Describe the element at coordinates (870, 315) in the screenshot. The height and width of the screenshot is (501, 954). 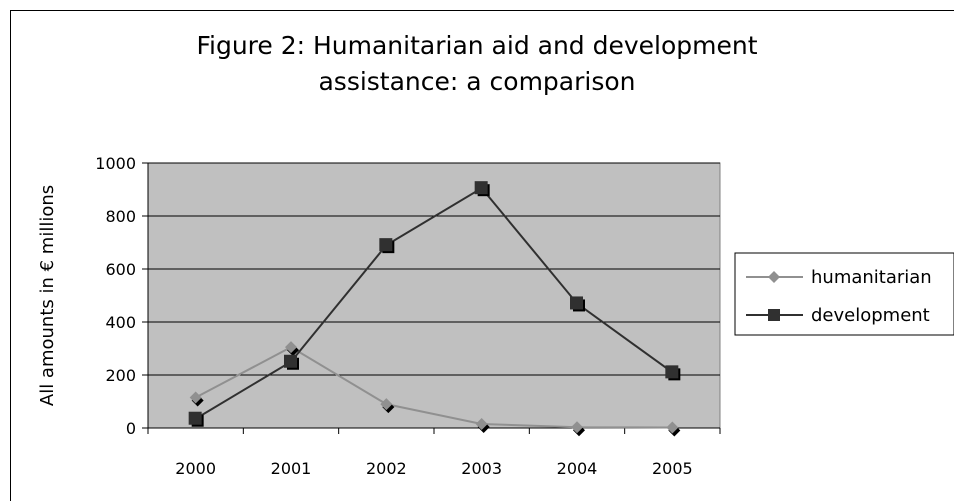
I see `legend-label: development` at that location.